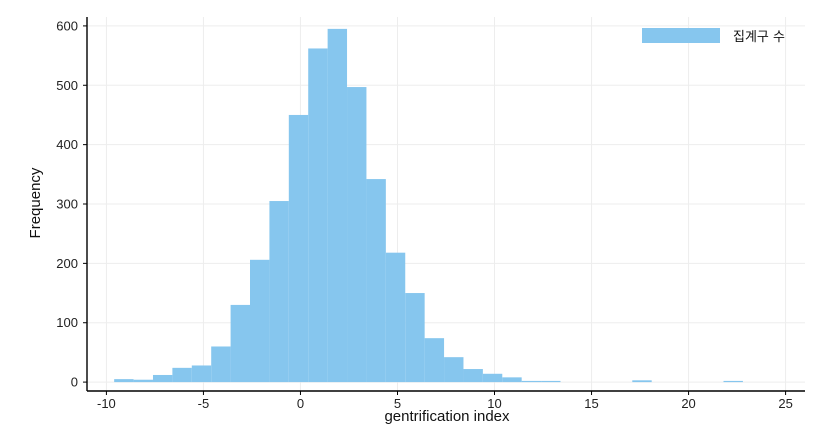 The width and height of the screenshot is (827, 432). Describe the element at coordinates (447, 416) in the screenshot. I see `x-axis-title: gentrification index` at that location.